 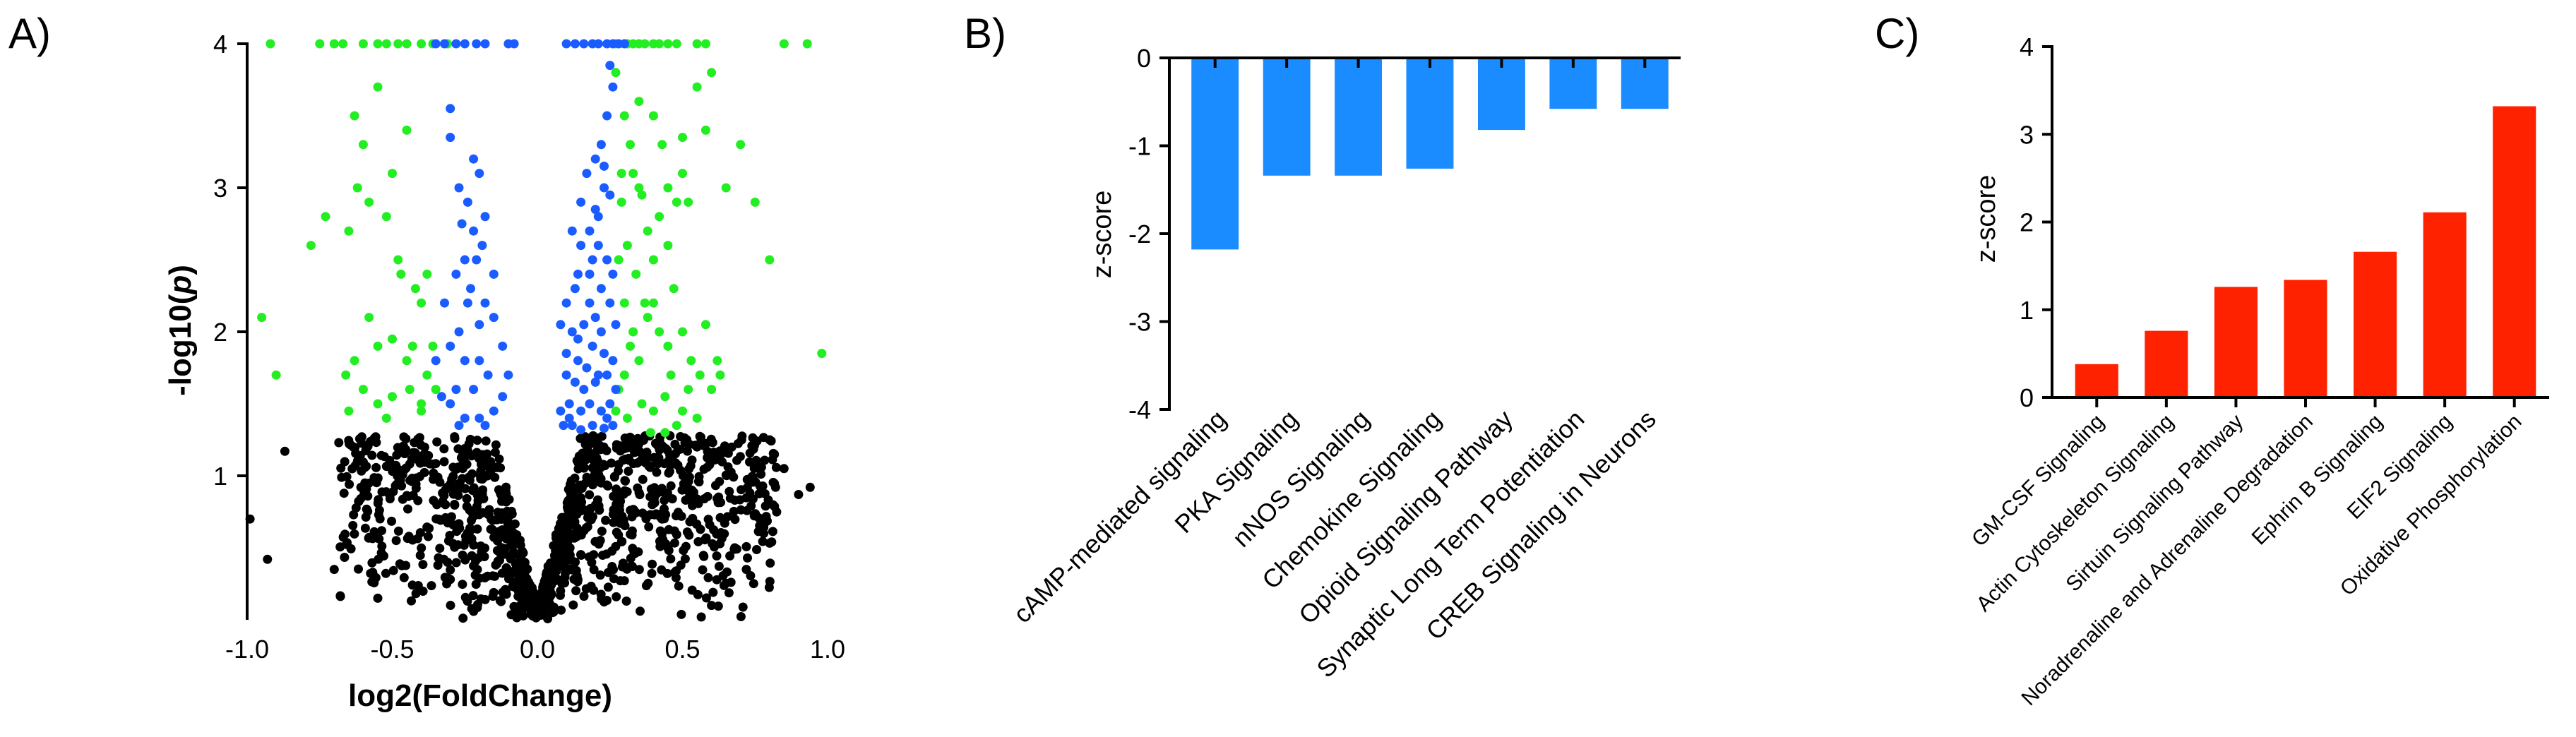 I want to click on volcano-y-axis-title: -log10(p), so click(x=180, y=330).